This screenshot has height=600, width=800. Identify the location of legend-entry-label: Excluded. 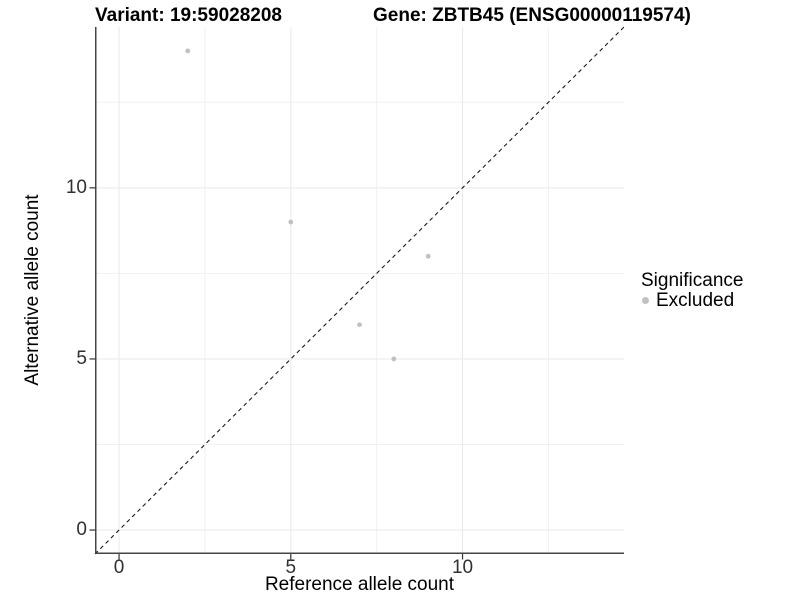
(695, 300).